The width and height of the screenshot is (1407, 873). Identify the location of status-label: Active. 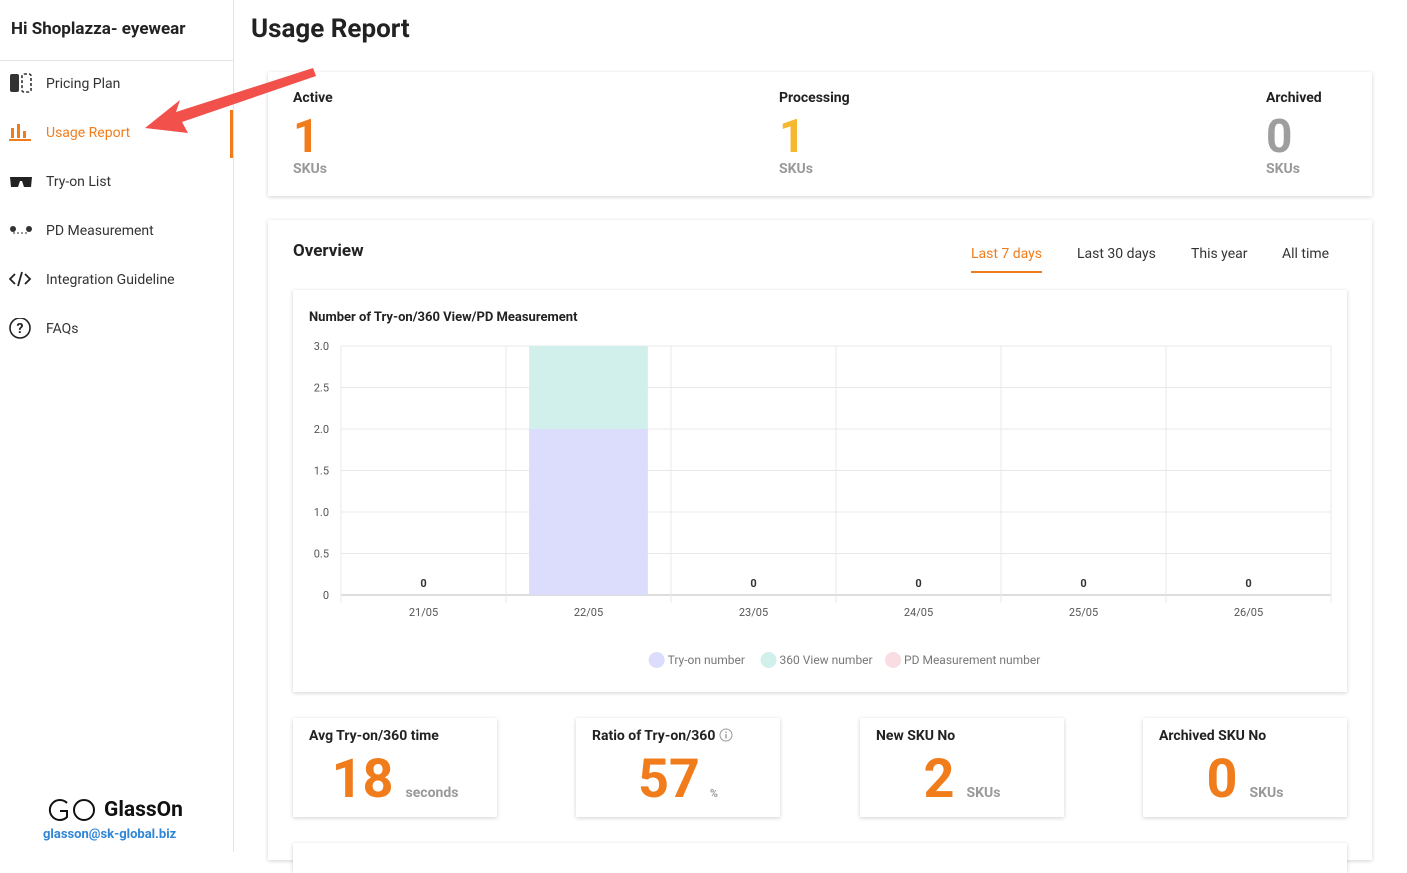
(313, 98).